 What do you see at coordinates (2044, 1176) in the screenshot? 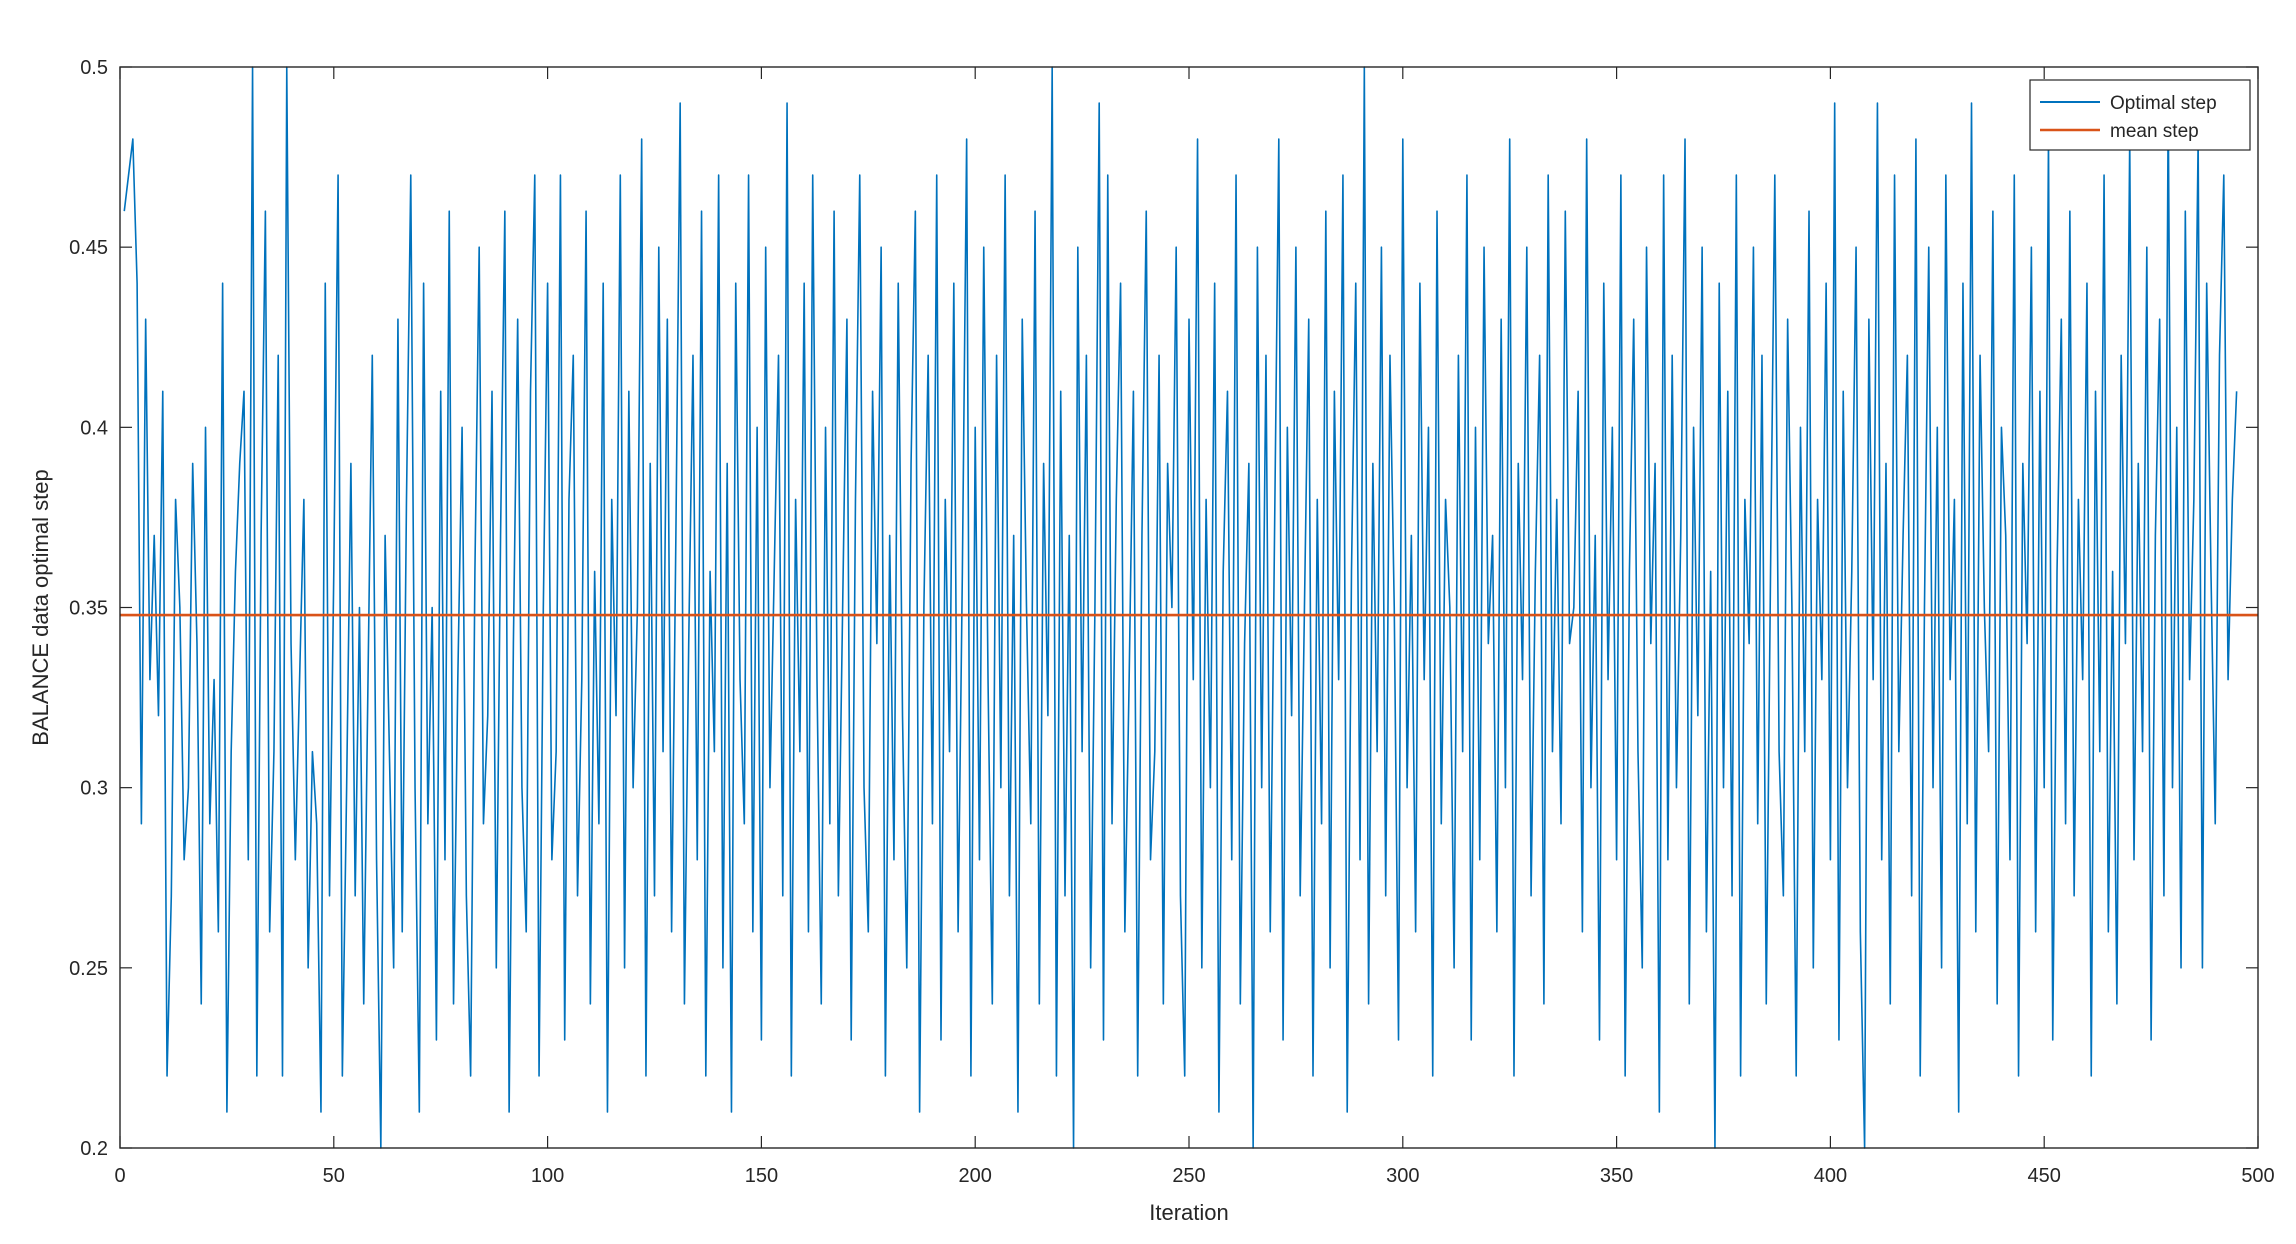
I see `x-tick-label: 450` at bounding box center [2044, 1176].